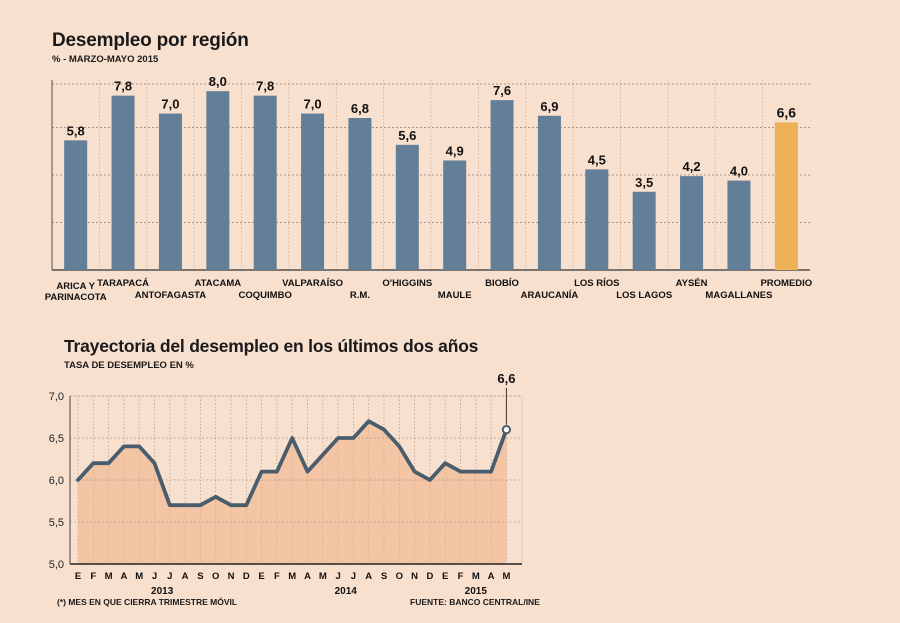 Image resolution: width=900 pixels, height=623 pixels. I want to click on bar-value-label: 4,5, so click(597, 159).